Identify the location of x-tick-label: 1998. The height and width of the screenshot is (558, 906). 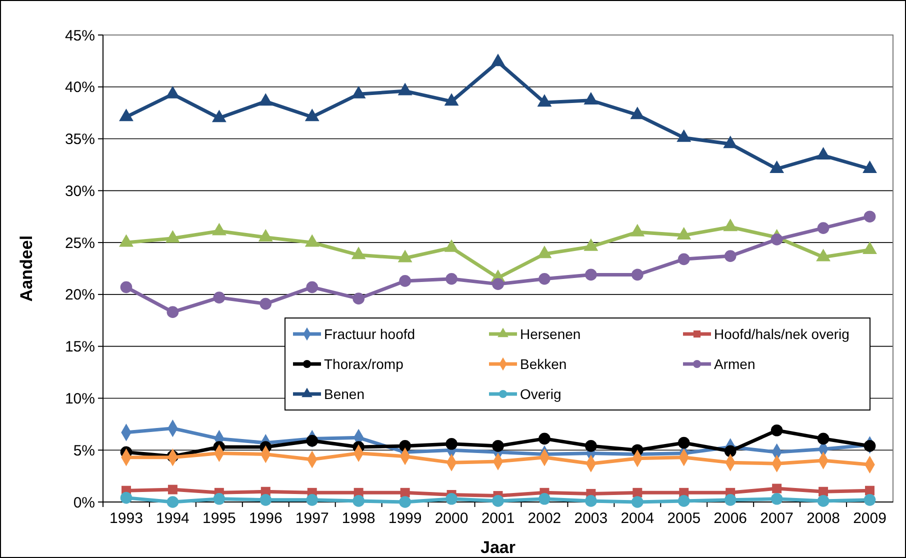
(359, 518).